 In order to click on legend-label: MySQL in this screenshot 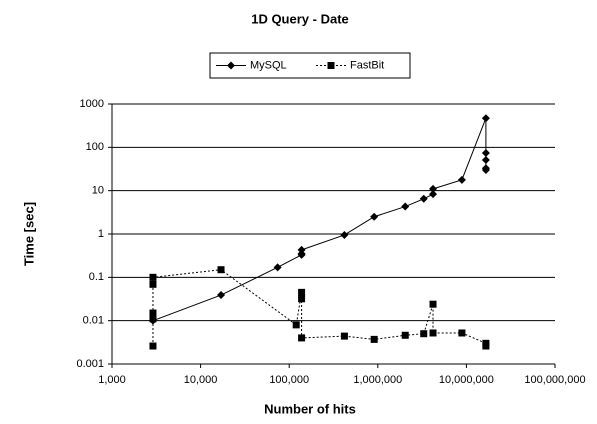, I will do `click(268, 65)`.